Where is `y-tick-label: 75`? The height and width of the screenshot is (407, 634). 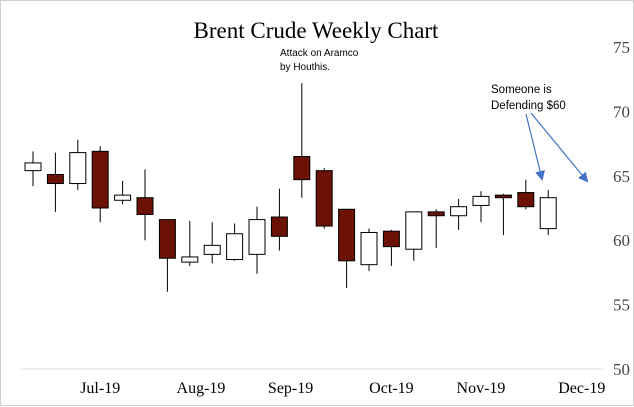
y-tick-label: 75 is located at coordinates (621, 47).